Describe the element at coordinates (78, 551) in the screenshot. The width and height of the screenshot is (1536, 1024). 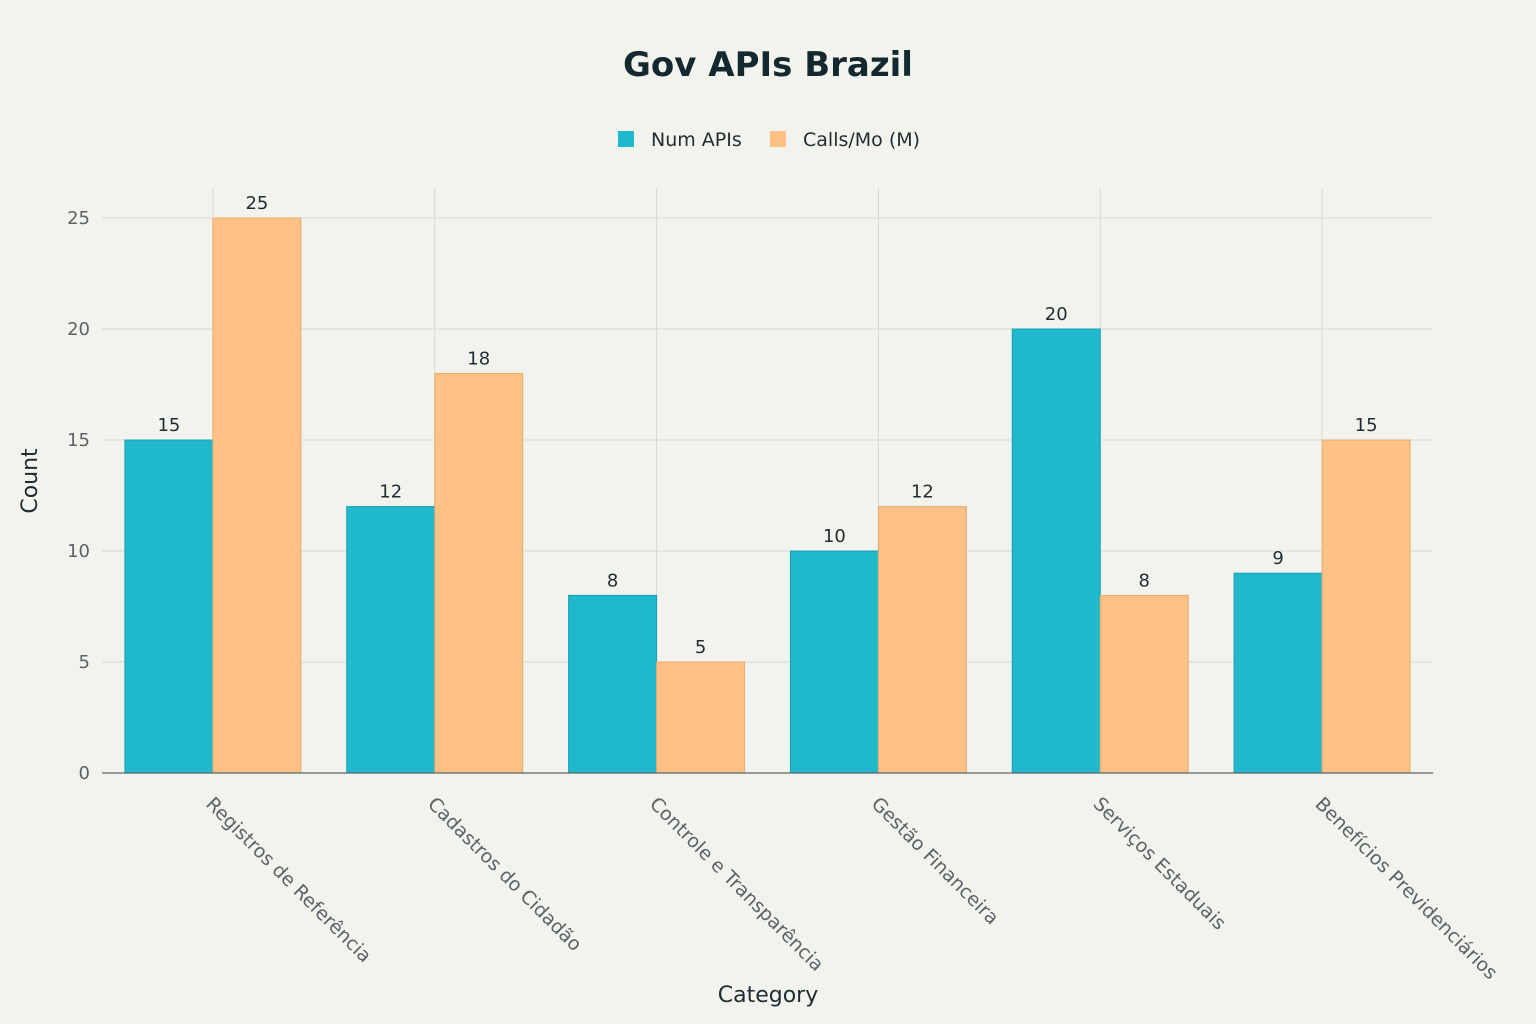
I see `y-tick-label: 10` at that location.